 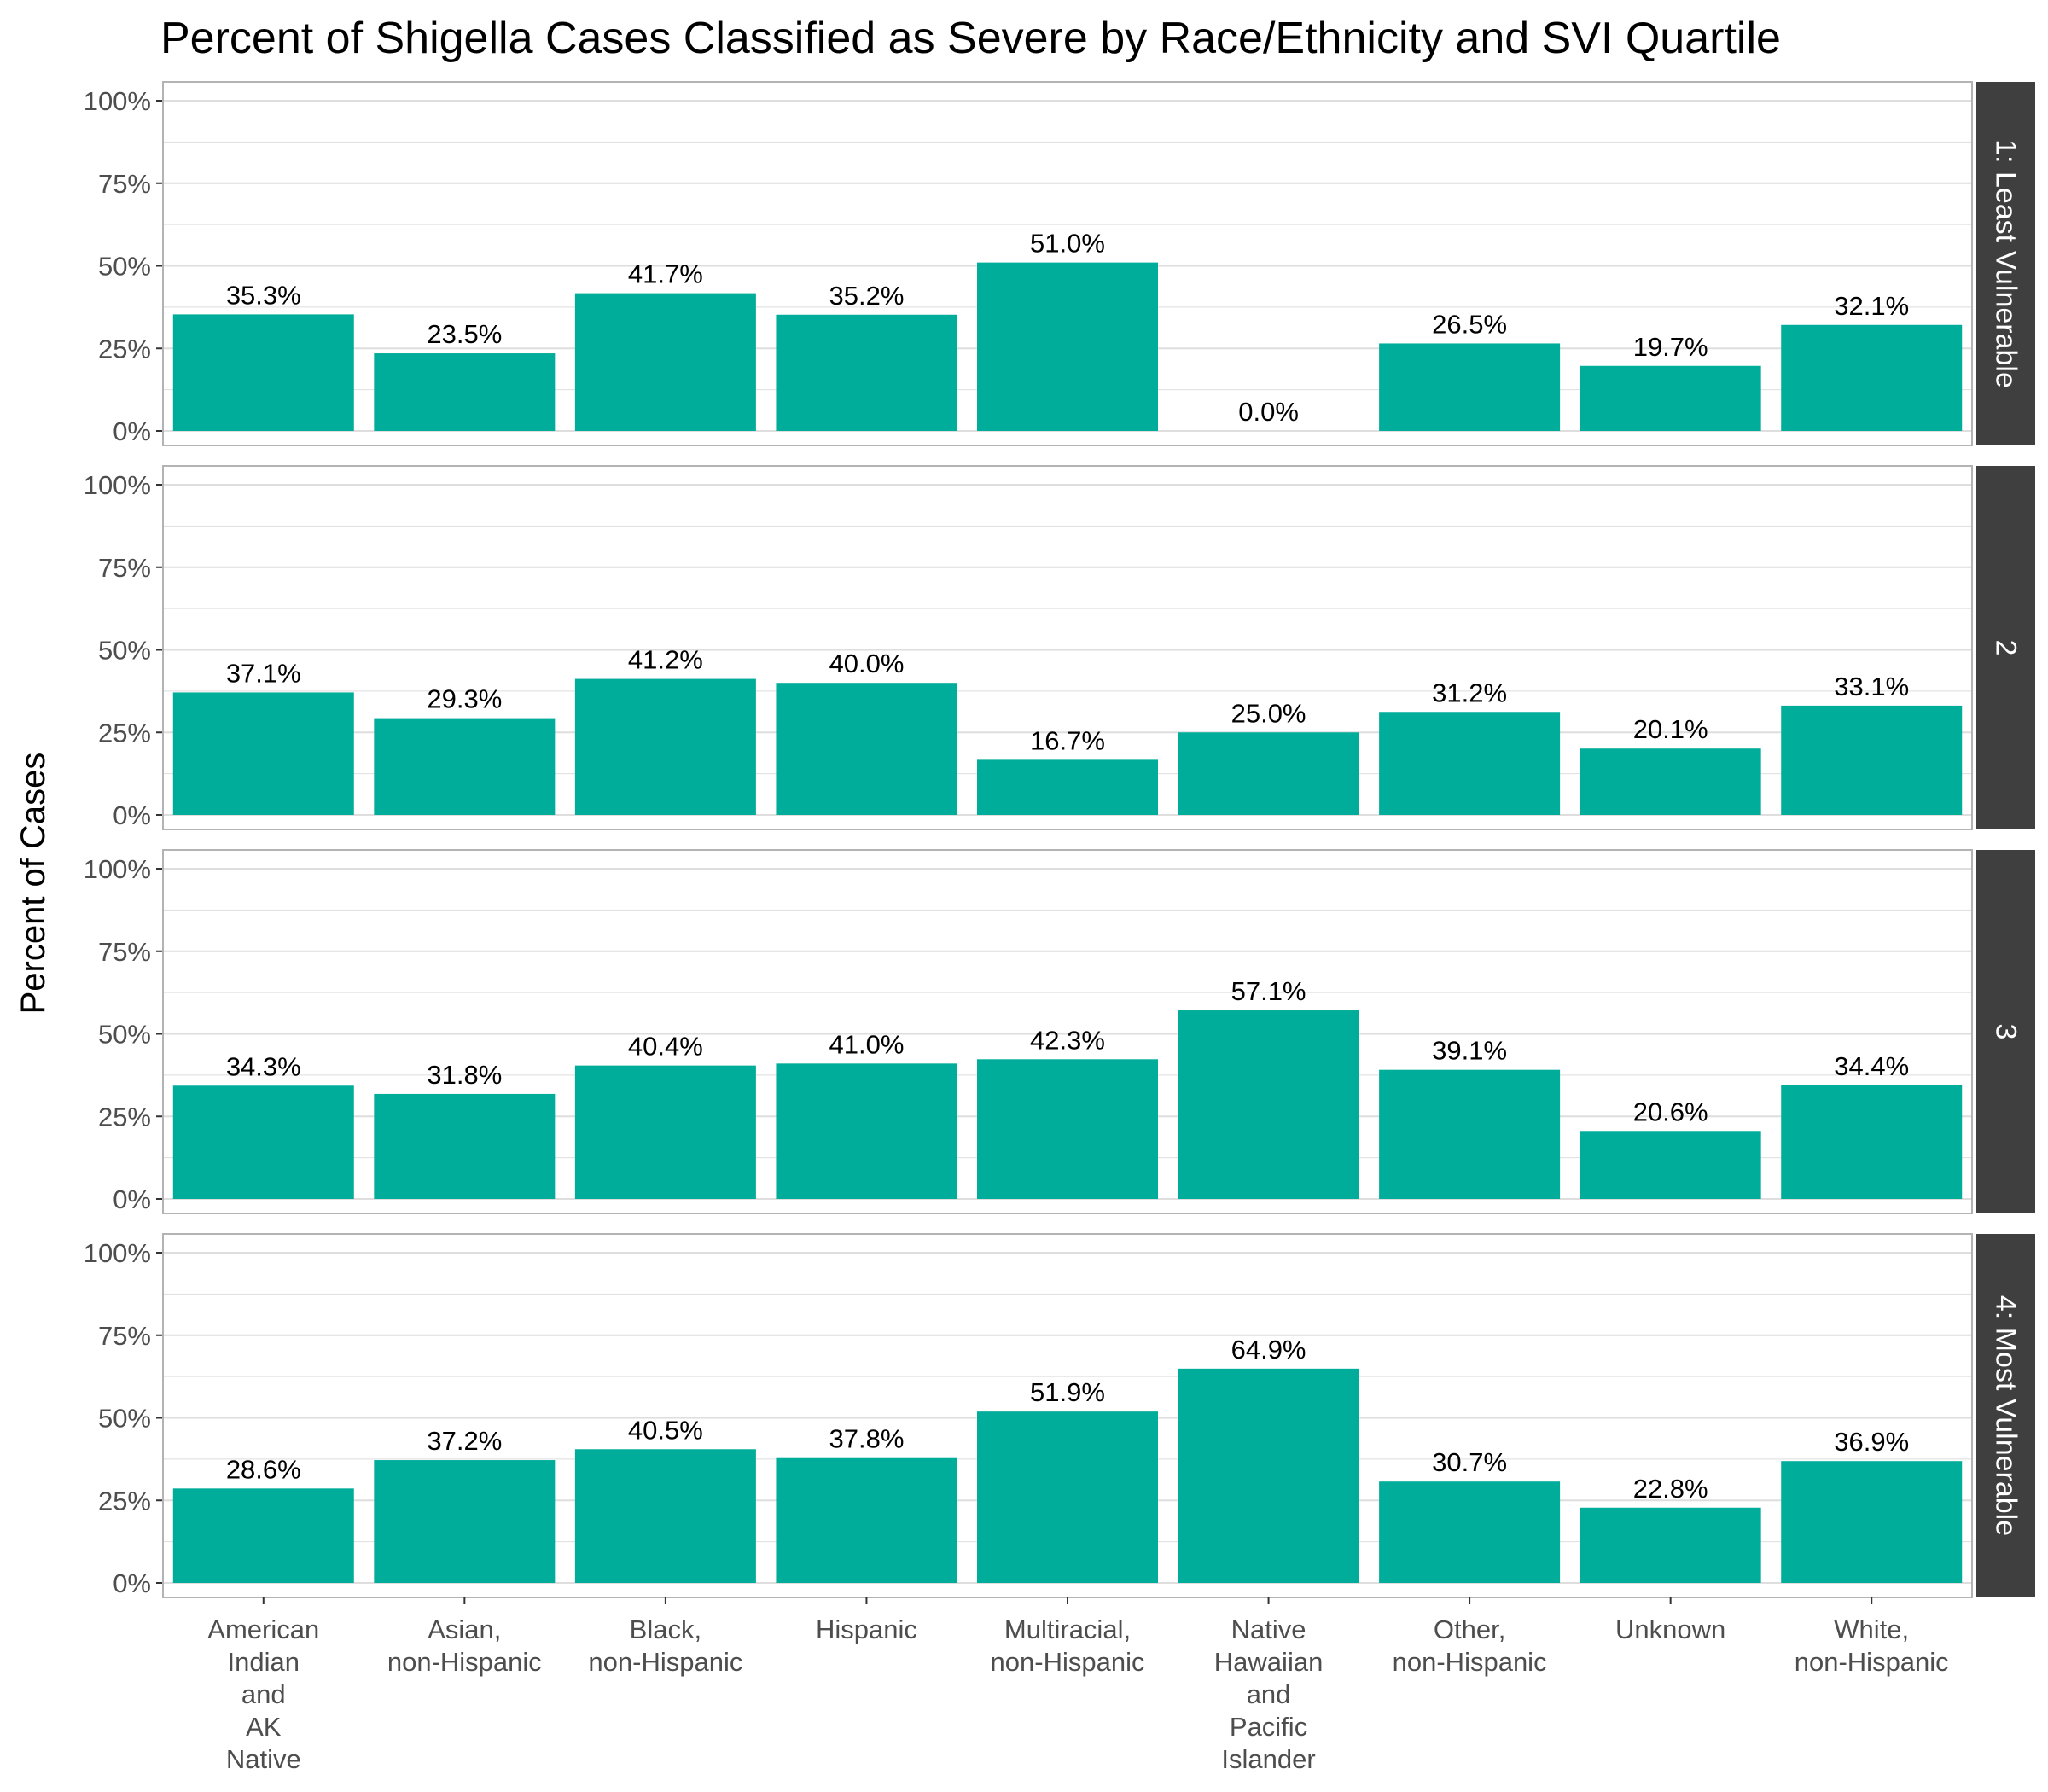 What do you see at coordinates (1068, 1646) in the screenshot?
I see `x-tick-label: Multiracial, non-Hispanic` at bounding box center [1068, 1646].